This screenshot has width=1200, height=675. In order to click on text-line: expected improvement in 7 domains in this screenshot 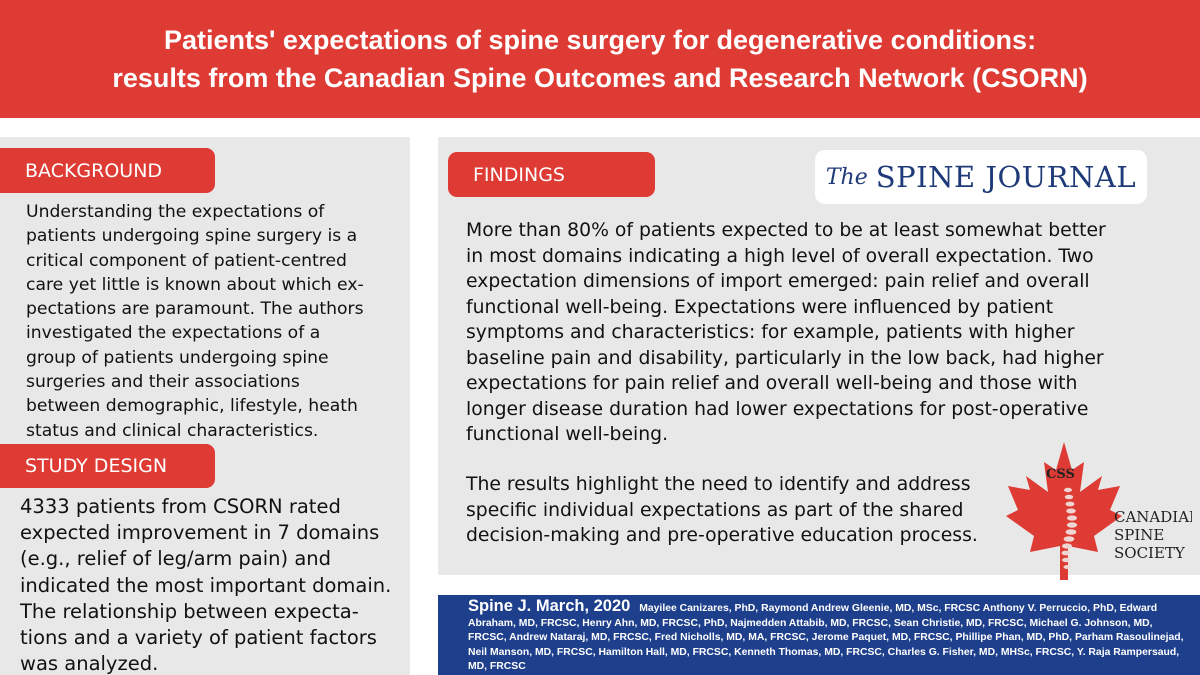, I will do `click(200, 533)`.